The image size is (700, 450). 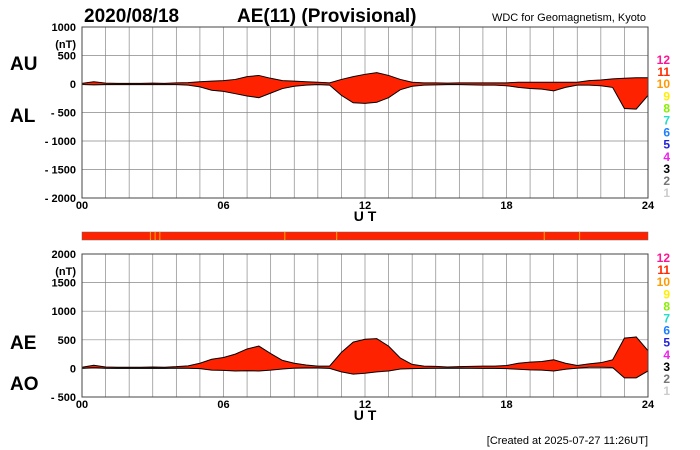 What do you see at coordinates (65, 45) in the screenshot?
I see `top-unit: (nT)` at bounding box center [65, 45].